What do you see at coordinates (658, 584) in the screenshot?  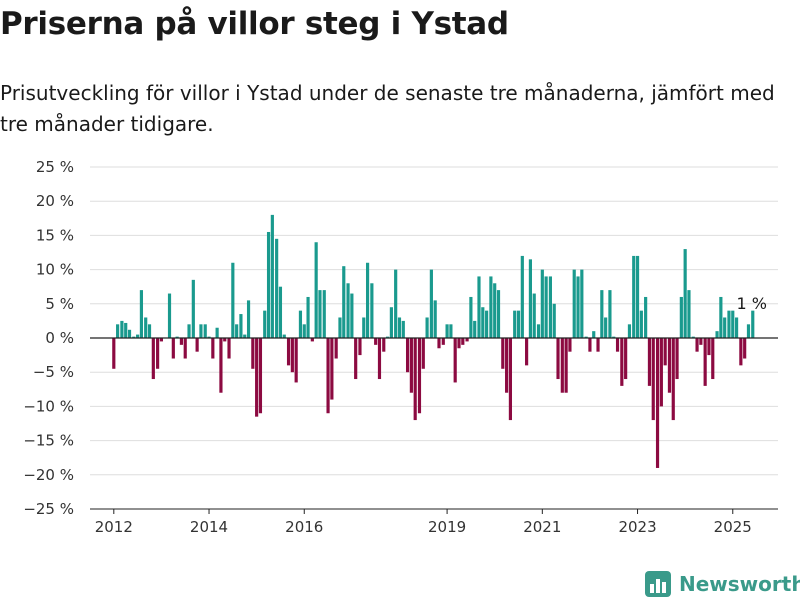 I see `bar-chart-logo-icon` at bounding box center [658, 584].